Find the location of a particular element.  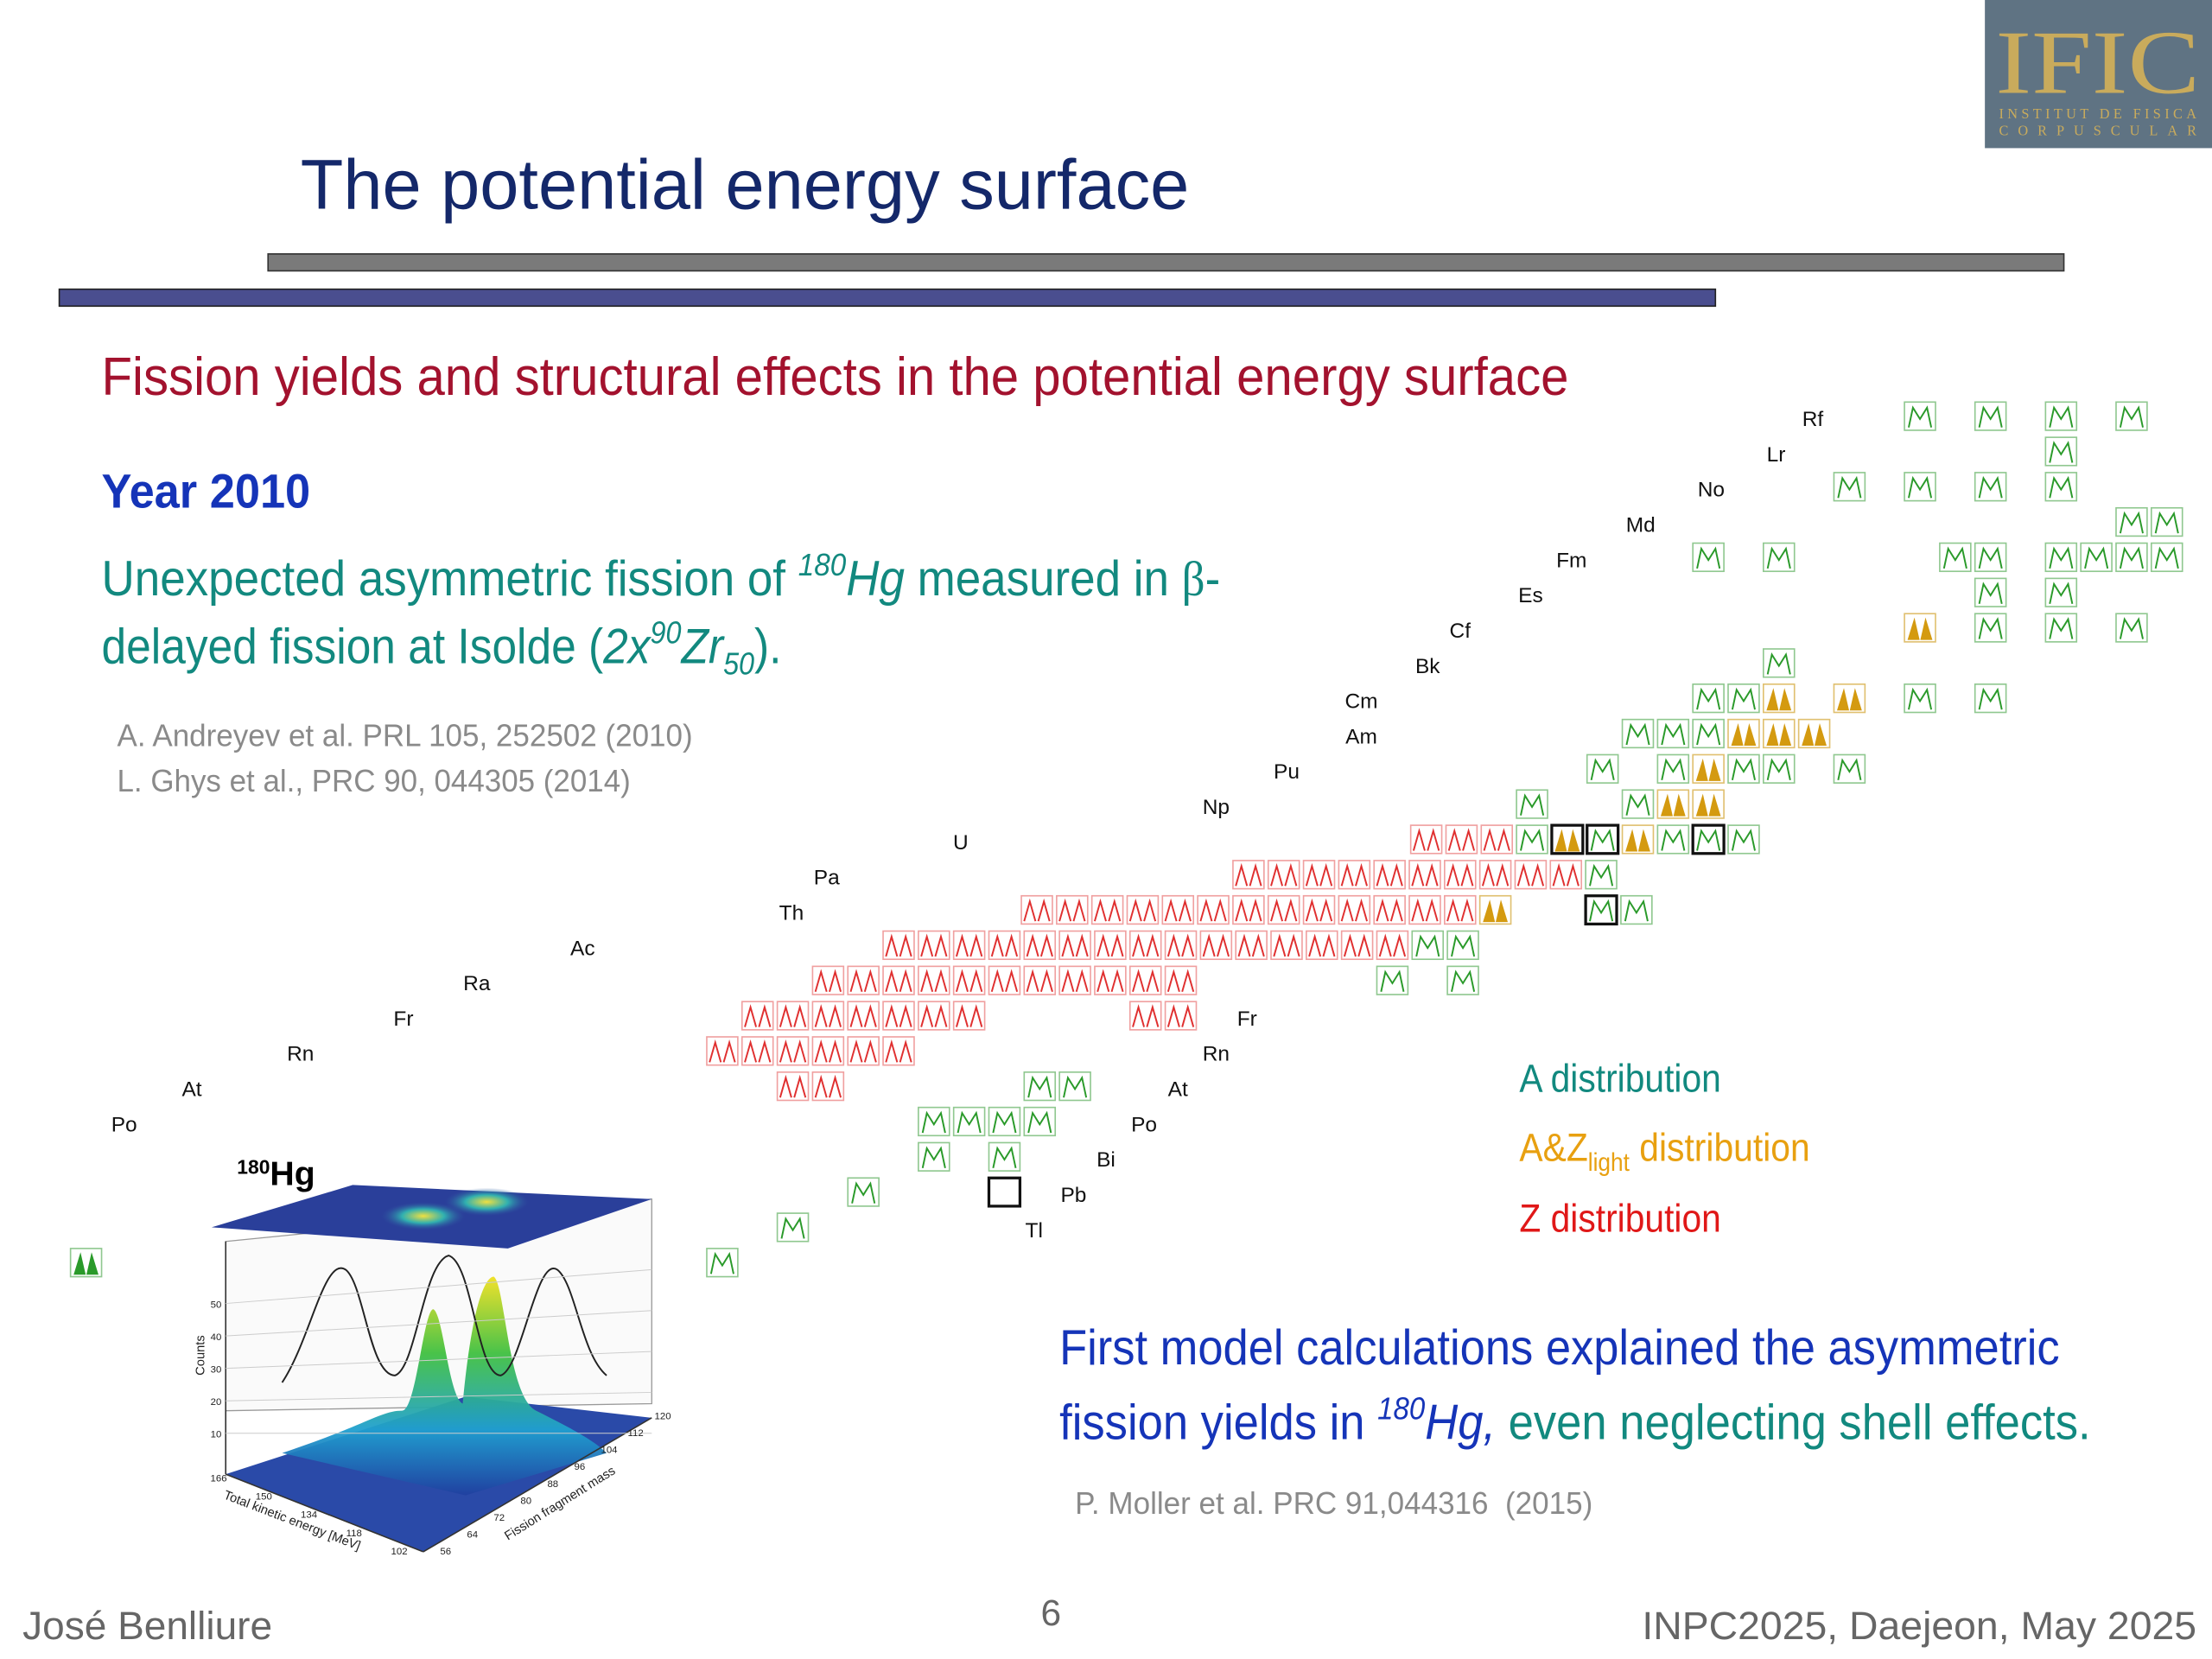

tick-label: 40 is located at coordinates (216, 1337).